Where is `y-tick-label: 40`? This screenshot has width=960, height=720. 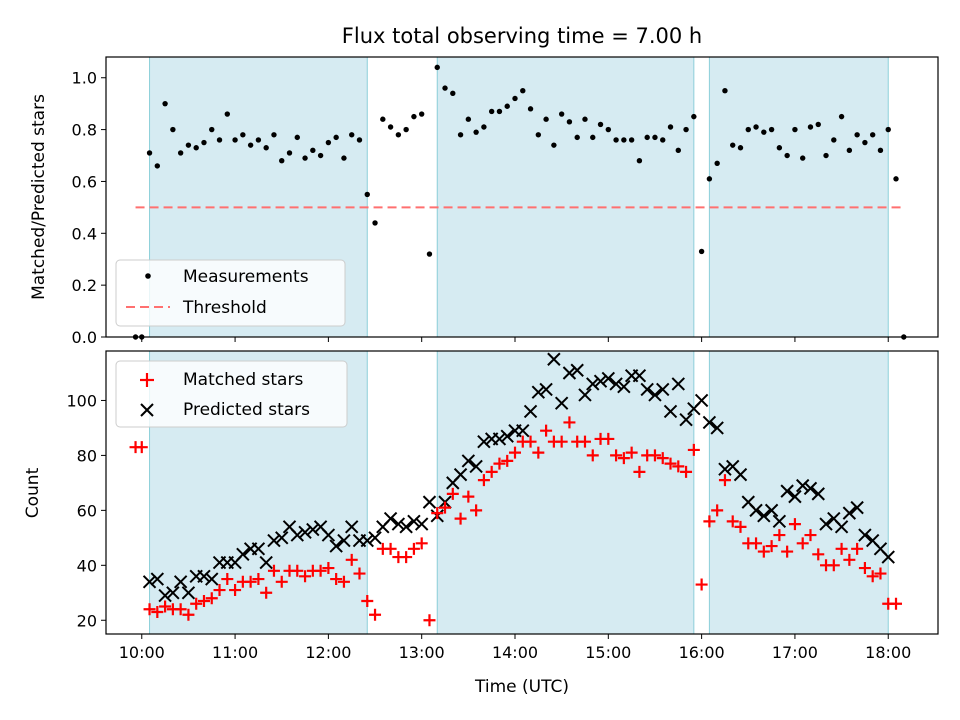 y-tick-label: 40 is located at coordinates (87, 565).